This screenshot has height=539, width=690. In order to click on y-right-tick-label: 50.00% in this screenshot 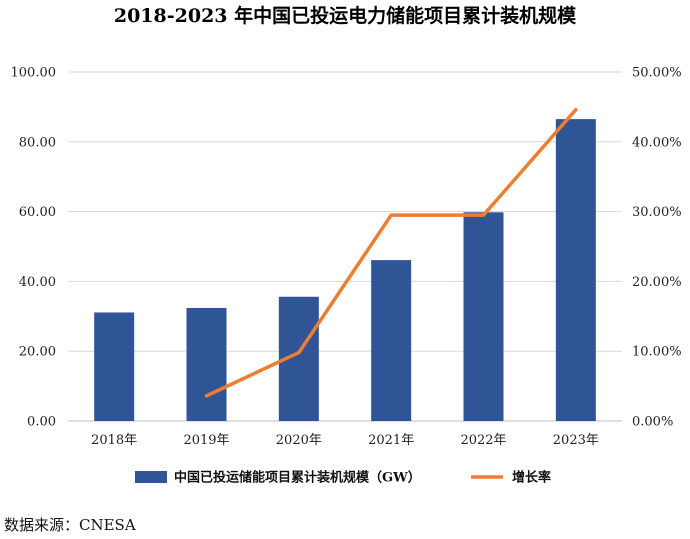, I will do `click(657, 73)`.